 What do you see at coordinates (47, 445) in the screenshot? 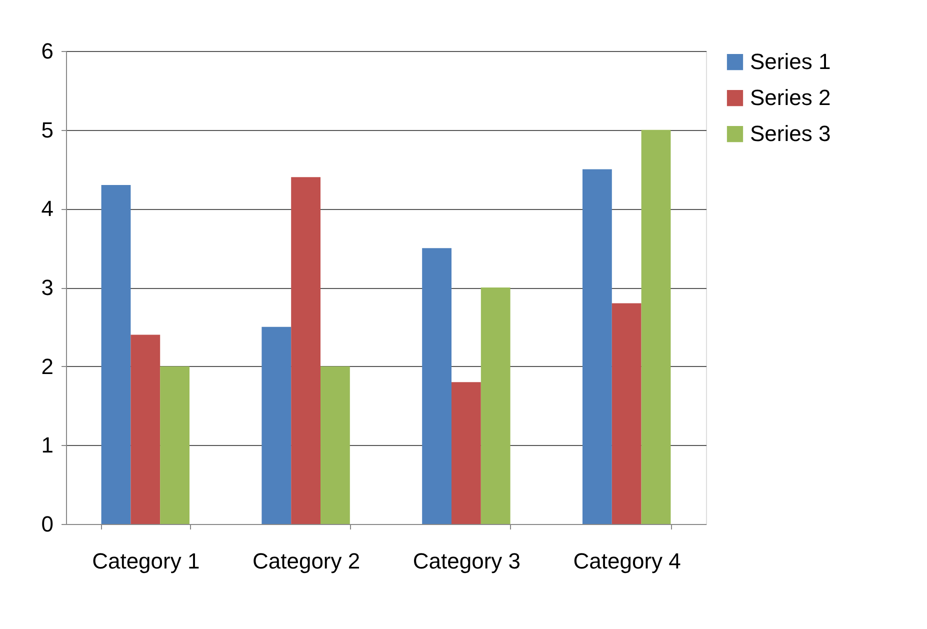
I see `y-tick-label: 1` at bounding box center [47, 445].